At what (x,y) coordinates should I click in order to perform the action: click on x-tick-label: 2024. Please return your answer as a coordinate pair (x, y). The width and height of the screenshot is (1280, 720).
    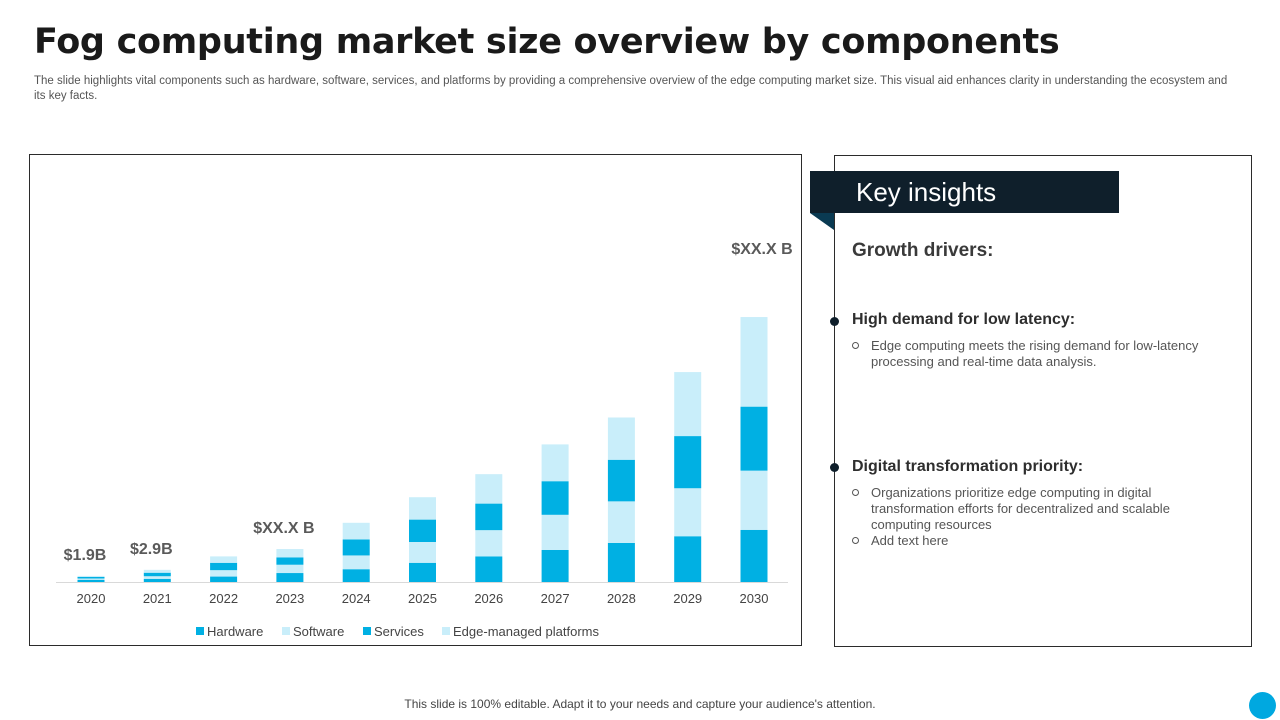
    Looking at the image, I should click on (356, 598).